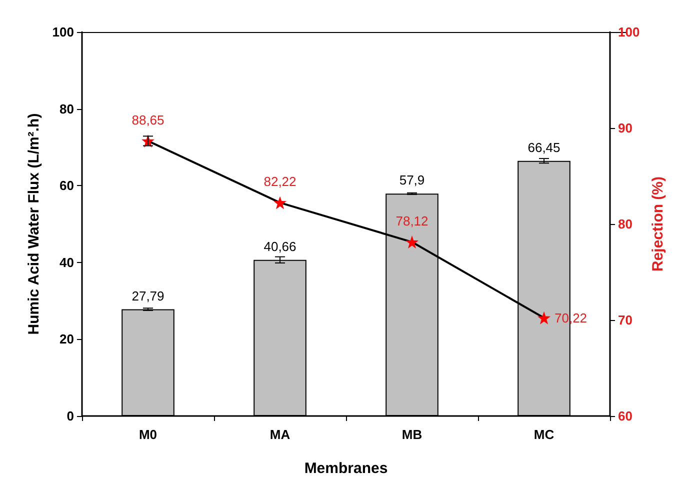 Image resolution: width=690 pixels, height=491 pixels. What do you see at coordinates (280, 434) in the screenshot?
I see `x-tick-label: MA` at bounding box center [280, 434].